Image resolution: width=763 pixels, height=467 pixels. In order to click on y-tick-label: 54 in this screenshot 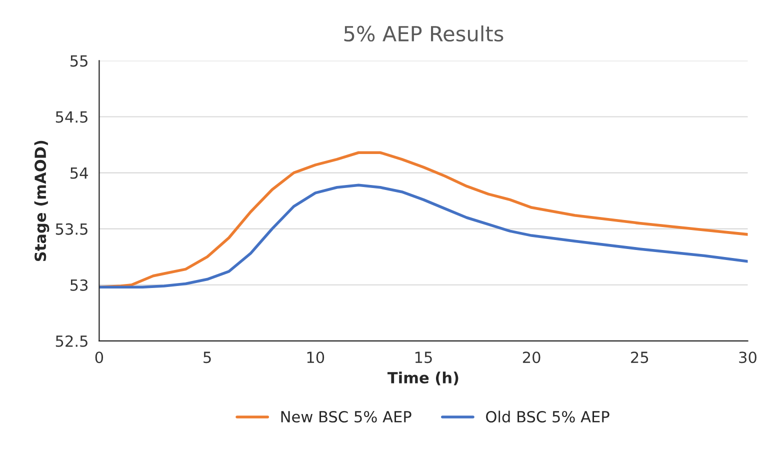, I will do `click(79, 173)`.